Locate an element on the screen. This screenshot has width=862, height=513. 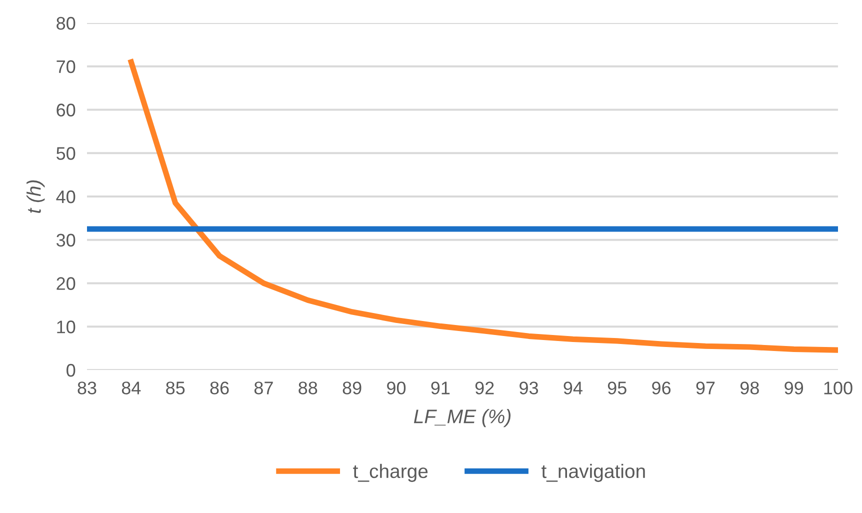
x-tick-label: 87 is located at coordinates (263, 388).